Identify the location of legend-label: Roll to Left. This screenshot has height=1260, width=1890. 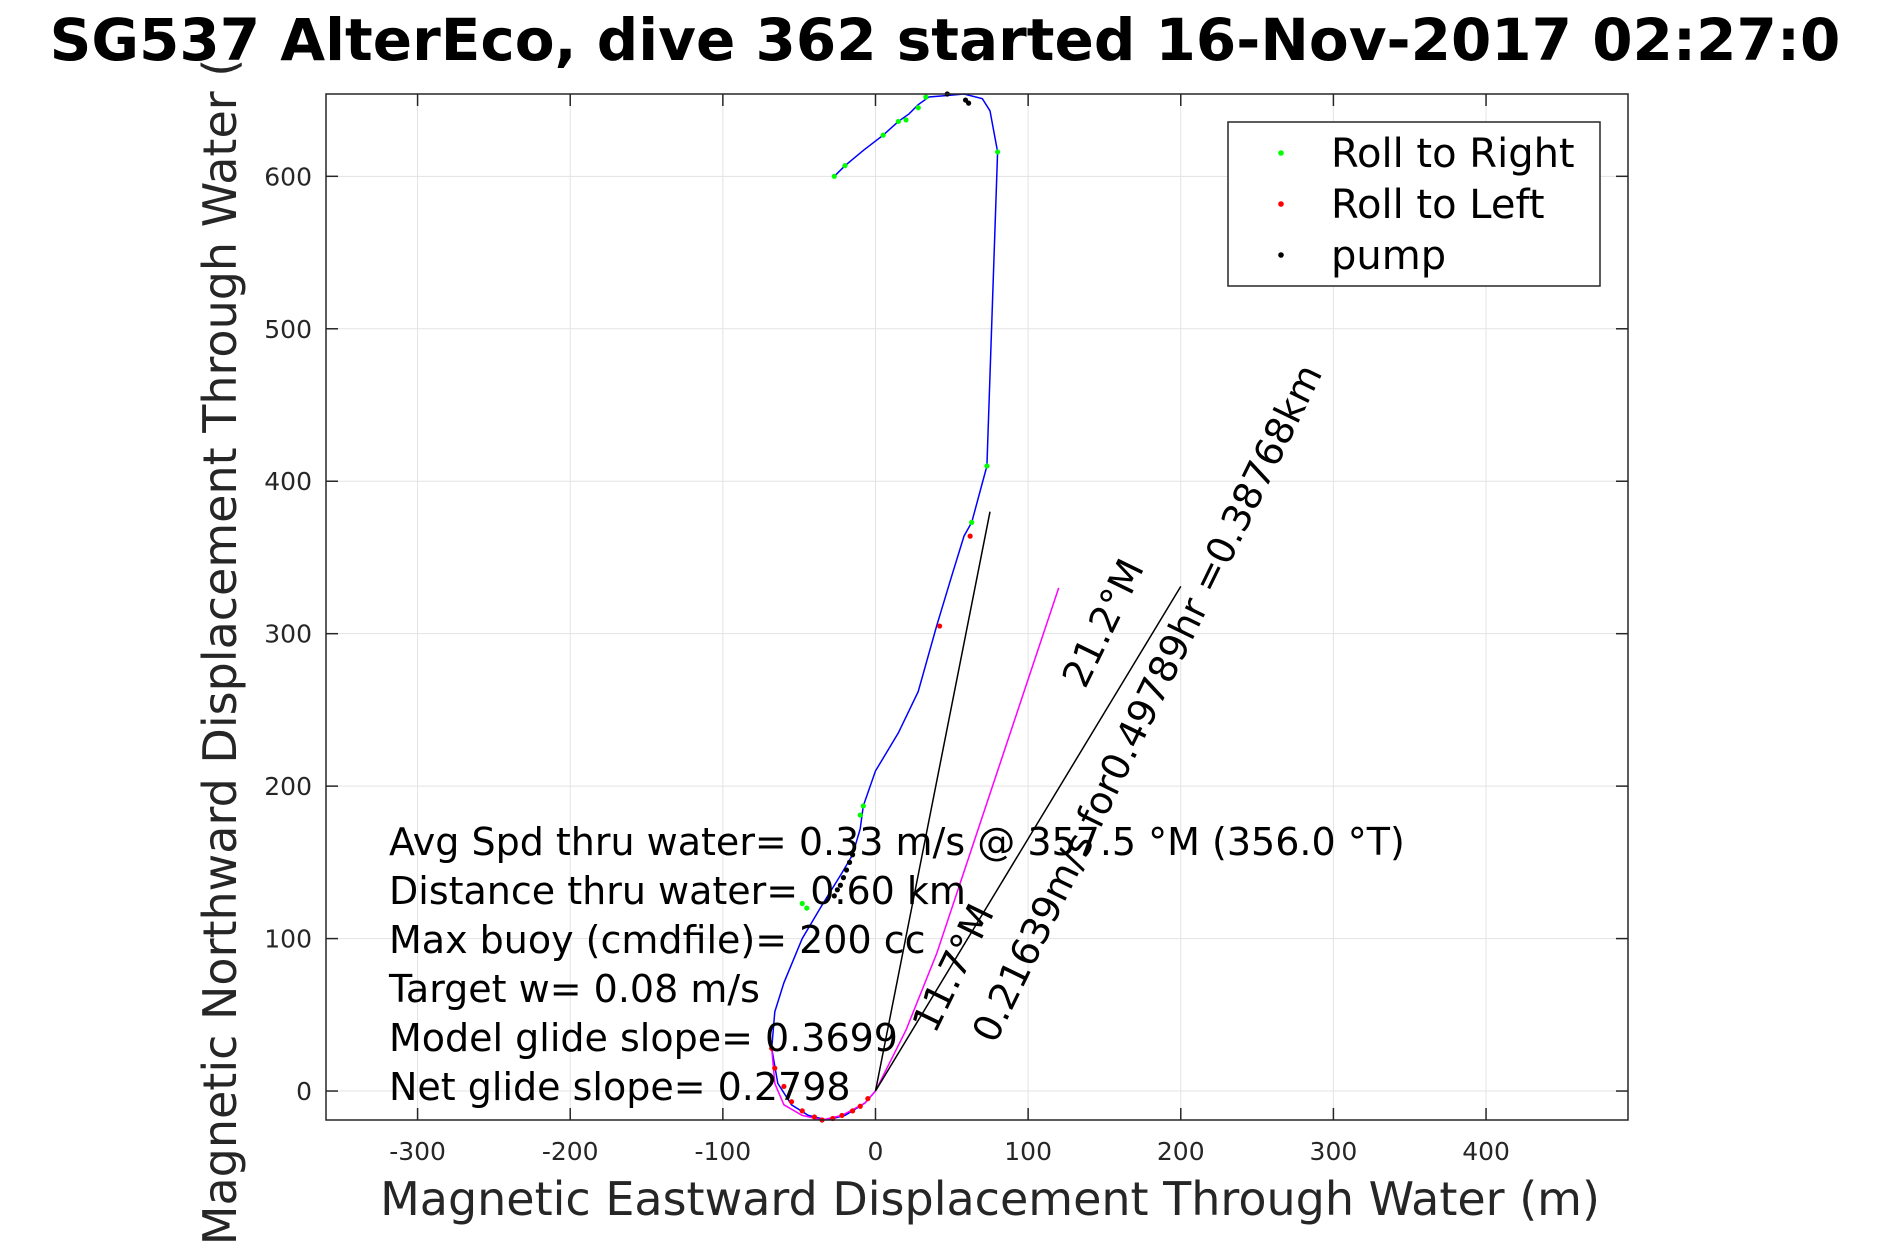
(1438, 205).